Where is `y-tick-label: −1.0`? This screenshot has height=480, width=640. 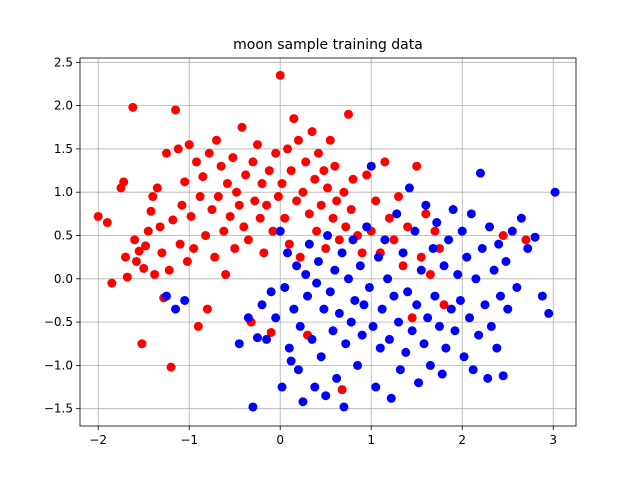
y-tick-label: −1.0 is located at coordinates (58, 365).